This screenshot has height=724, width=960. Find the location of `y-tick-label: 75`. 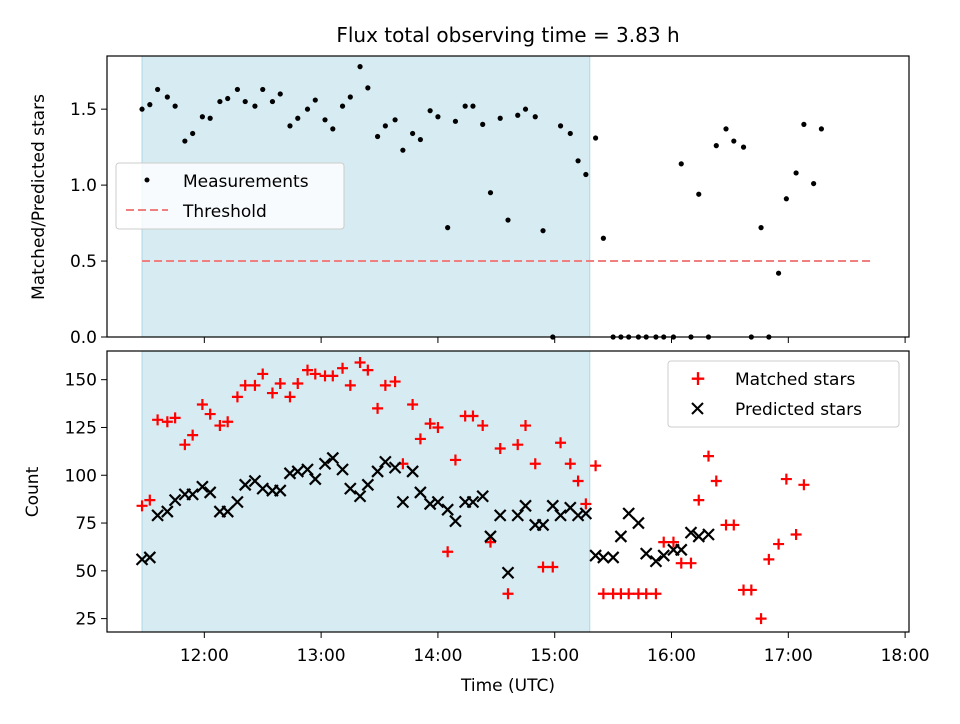

y-tick-label: 75 is located at coordinates (86, 524).